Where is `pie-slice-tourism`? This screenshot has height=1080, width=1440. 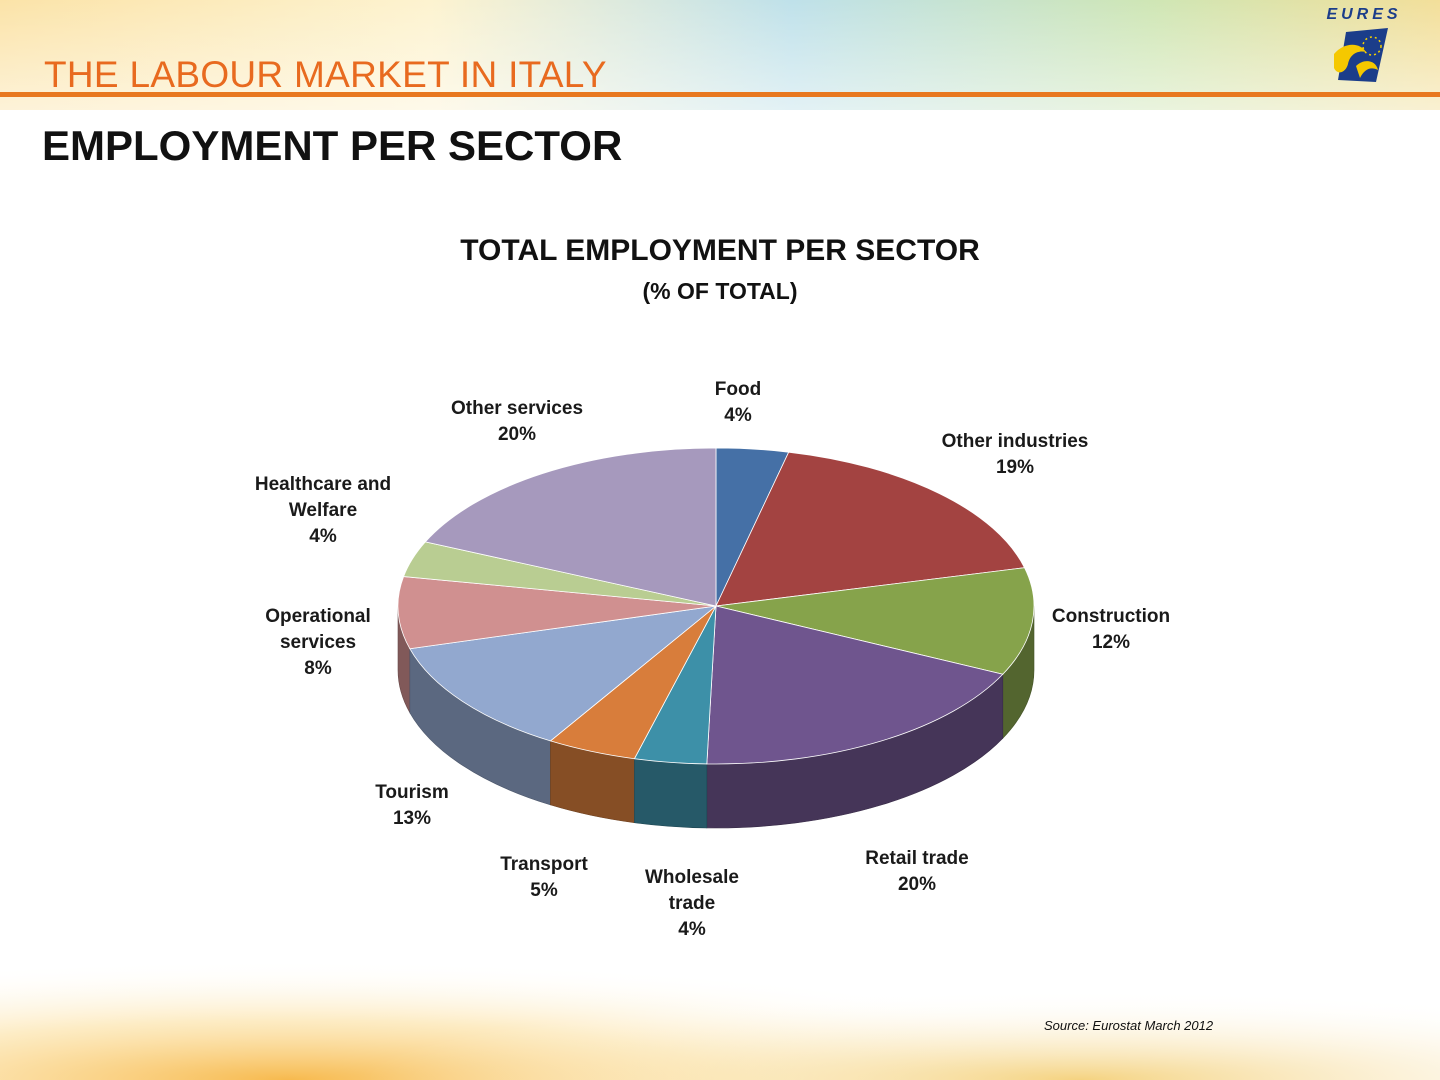
pie-slice-tourism is located at coordinates (563, 673).